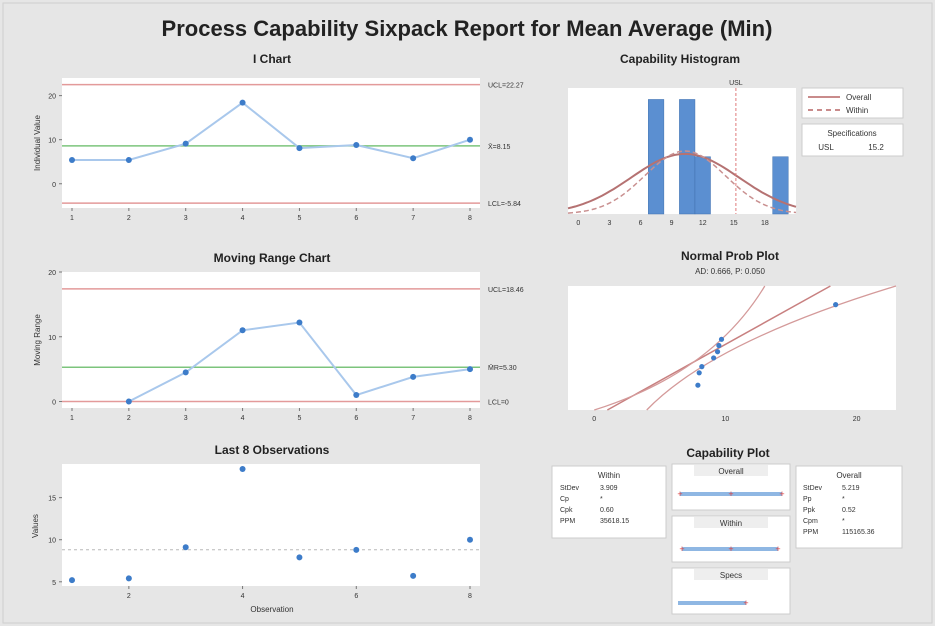 The height and width of the screenshot is (626, 935). What do you see at coordinates (502, 368) in the screenshot?
I see `mr-chart-center-label: M̄R=5.30` at bounding box center [502, 368].